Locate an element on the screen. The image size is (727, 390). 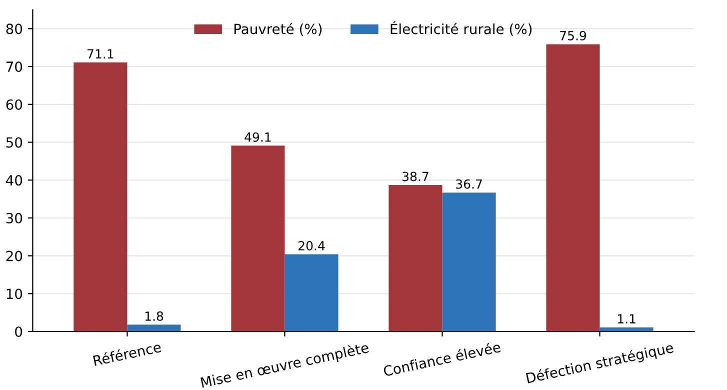
x-tick-label: Référence is located at coordinates (127, 353).